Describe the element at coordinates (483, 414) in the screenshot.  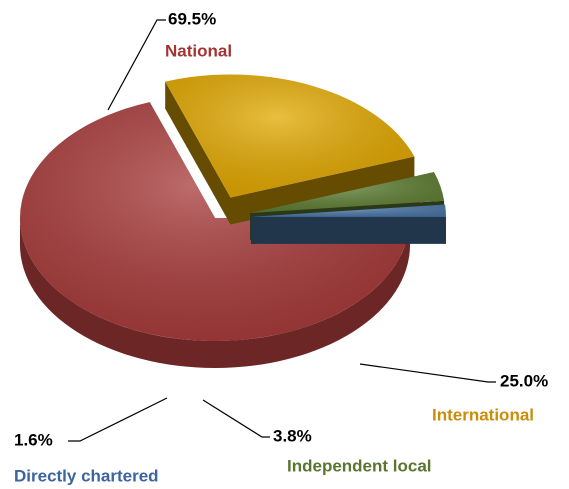
I see `category-label: International` at that location.